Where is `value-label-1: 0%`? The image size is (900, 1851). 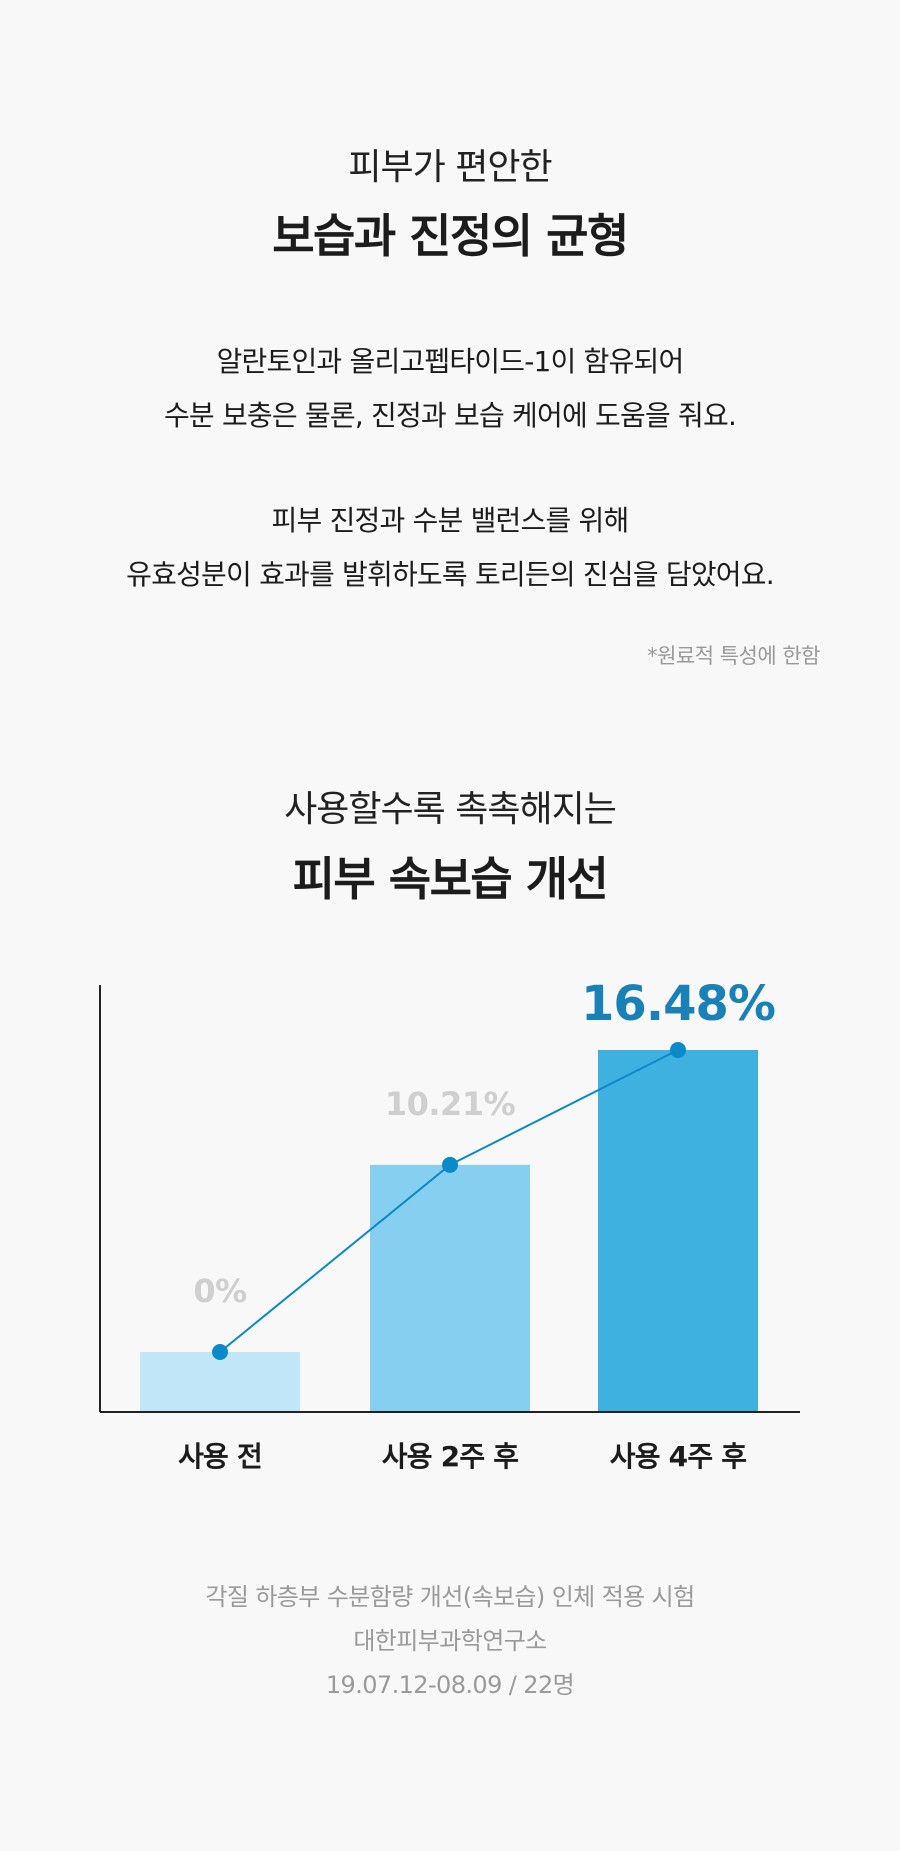
value-label-1: 0% is located at coordinates (220, 1291).